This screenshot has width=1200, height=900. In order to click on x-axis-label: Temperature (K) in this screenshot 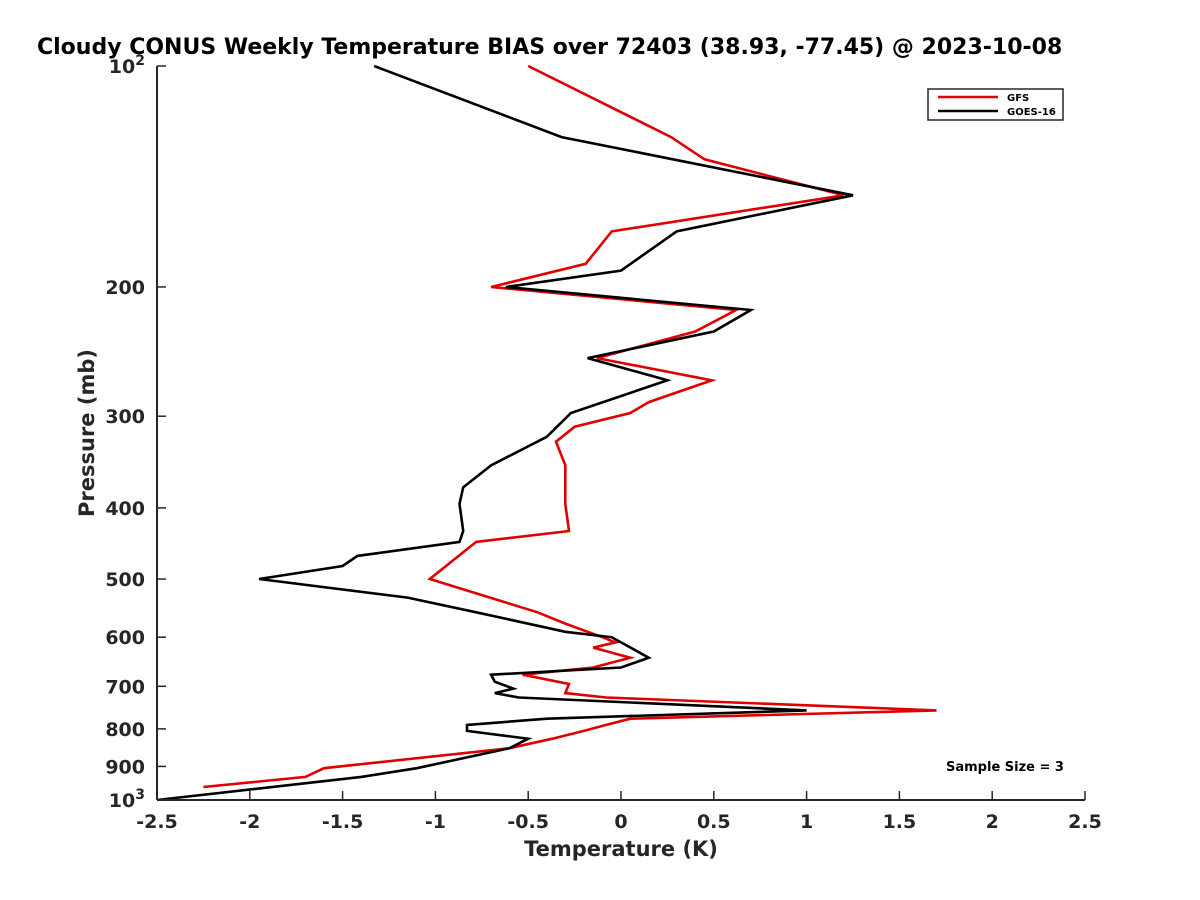, I will do `click(621, 849)`.